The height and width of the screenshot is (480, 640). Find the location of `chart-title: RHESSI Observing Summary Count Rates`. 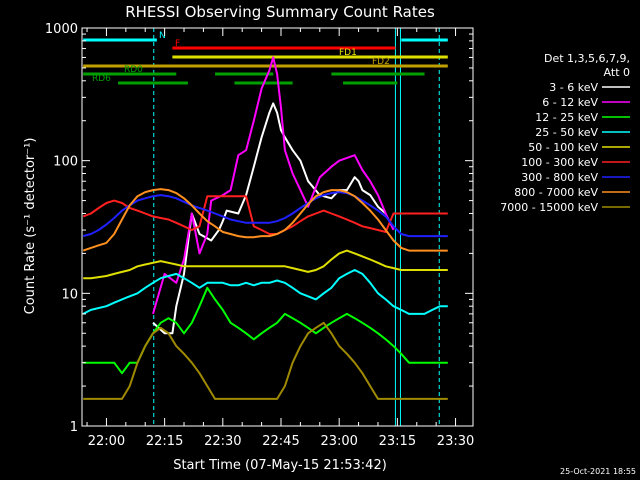

chart-title: RHESSI Observing Summary Count Rates is located at coordinates (280, 12).